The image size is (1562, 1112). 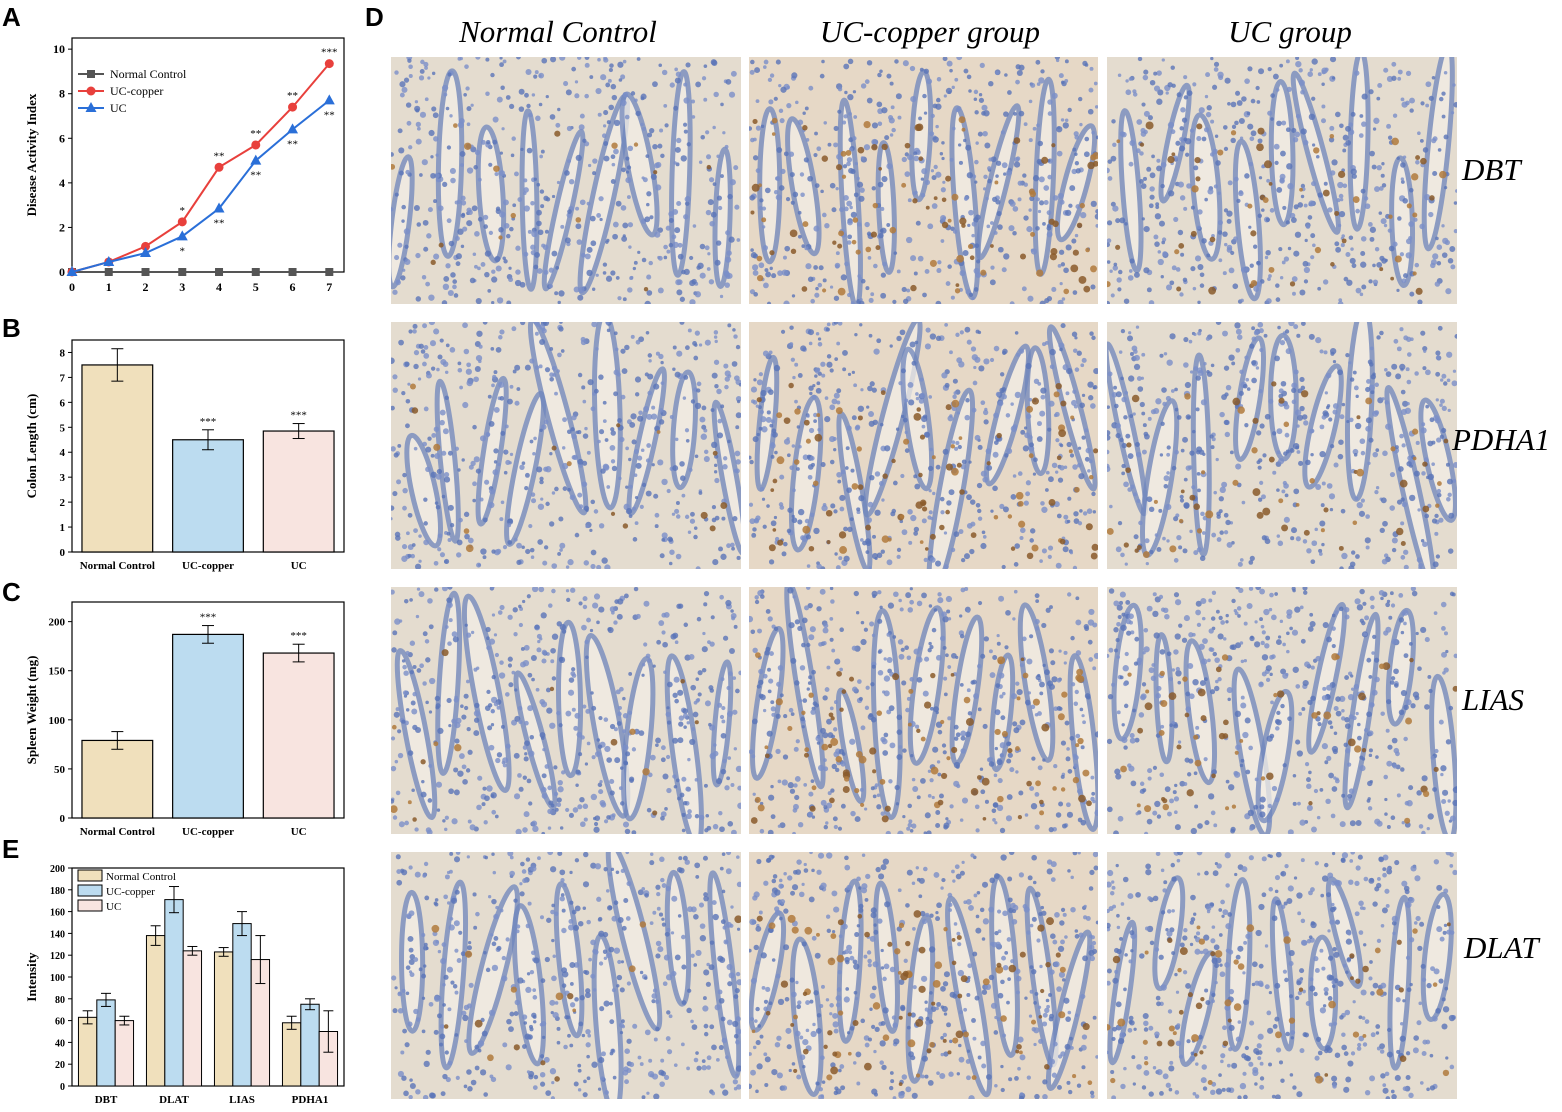 What do you see at coordinates (219, 207) in the screenshot?
I see `data-point-uc` at bounding box center [219, 207].